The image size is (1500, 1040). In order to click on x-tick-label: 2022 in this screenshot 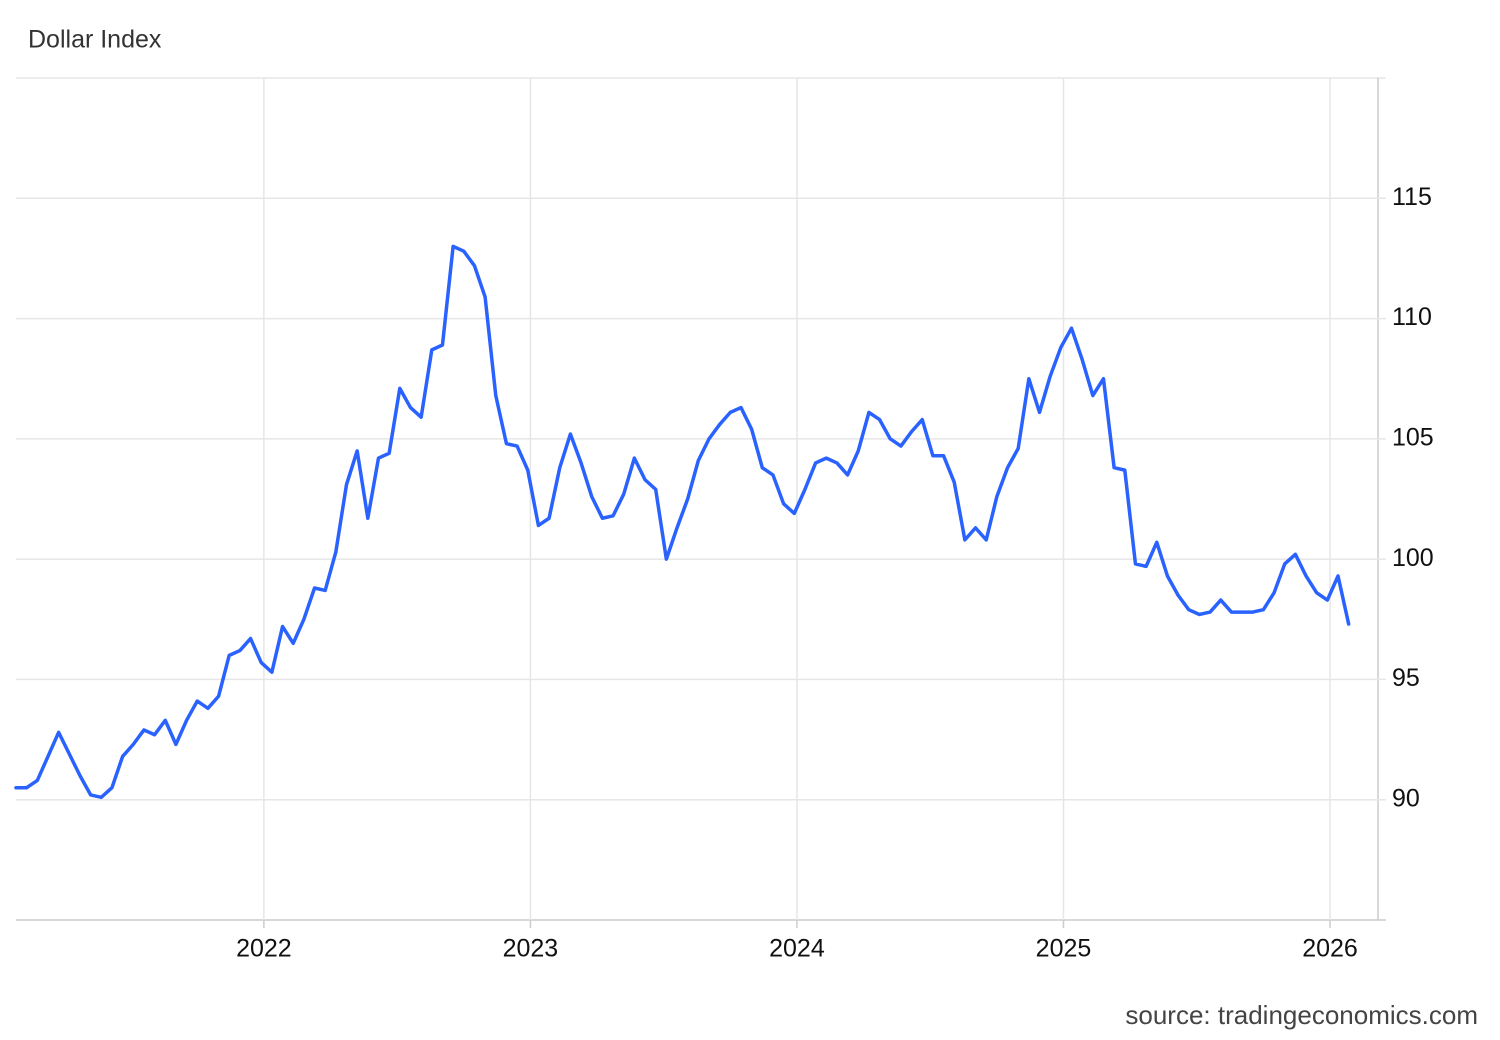, I will do `click(264, 949)`.